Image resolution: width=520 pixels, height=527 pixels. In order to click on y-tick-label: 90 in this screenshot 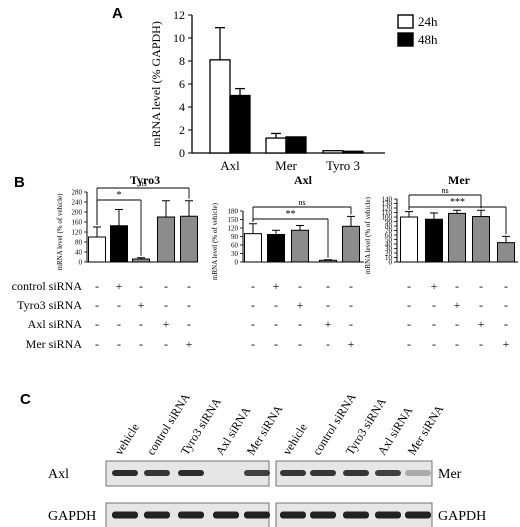, I will do `click(389, 222)`.